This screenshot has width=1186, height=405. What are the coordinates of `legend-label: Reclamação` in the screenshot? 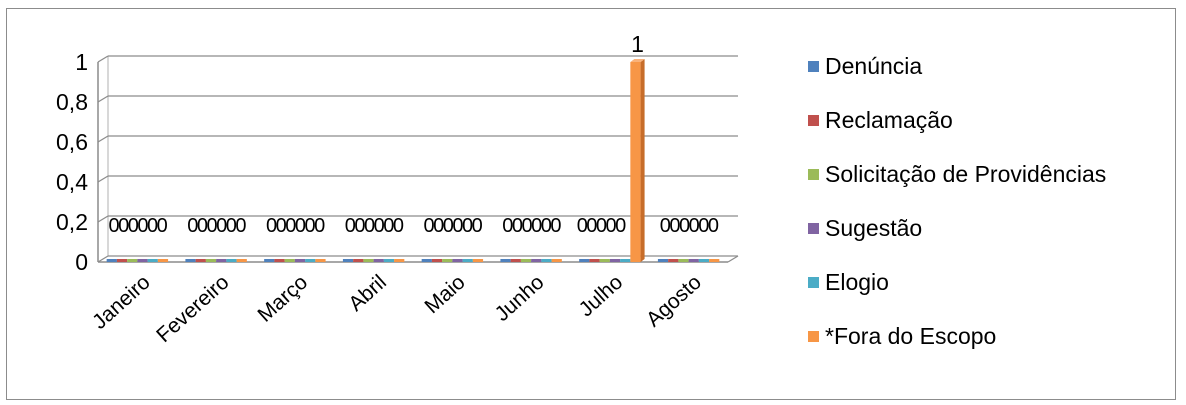 It's located at (889, 119).